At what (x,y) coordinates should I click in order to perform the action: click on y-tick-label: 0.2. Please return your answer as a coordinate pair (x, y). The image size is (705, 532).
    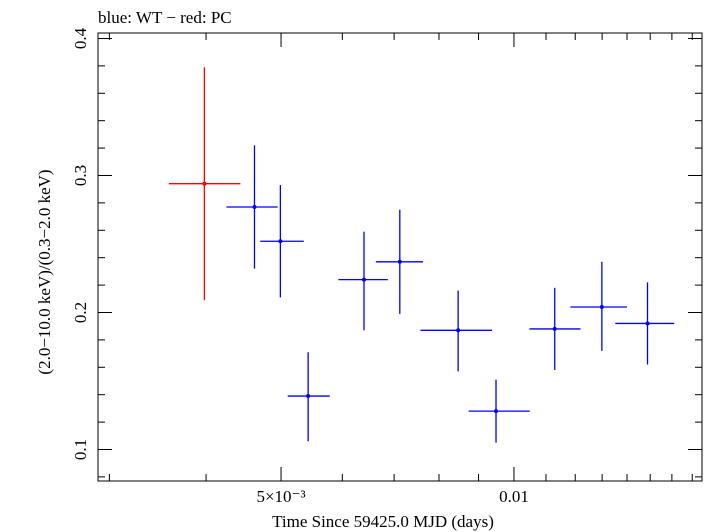
    Looking at the image, I should click on (80, 312).